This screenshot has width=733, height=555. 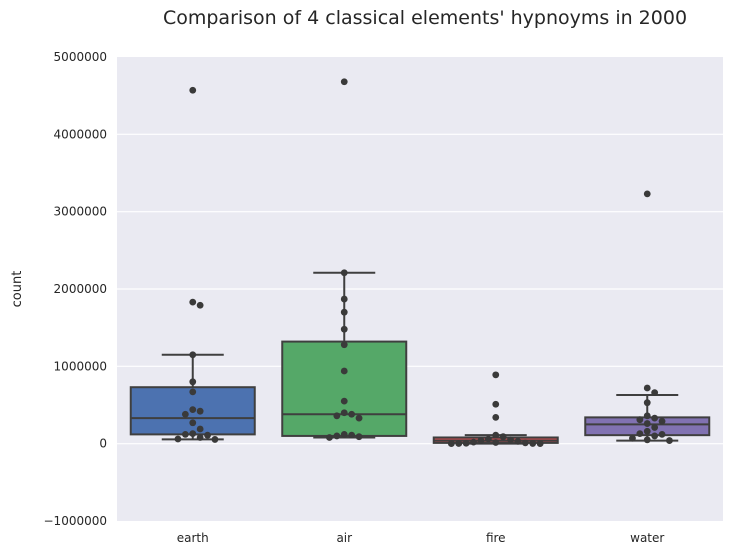 I want to click on y-tick-label: 0, so click(x=103, y=444).